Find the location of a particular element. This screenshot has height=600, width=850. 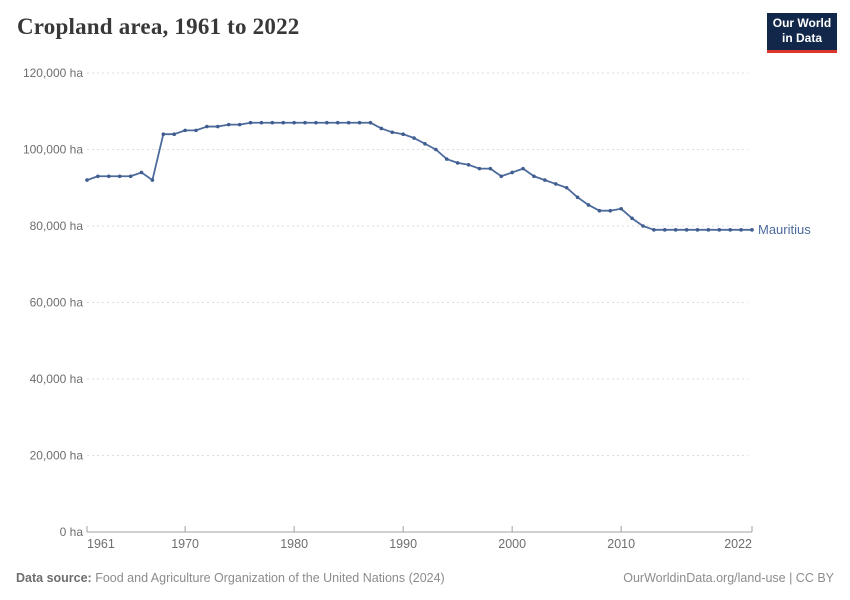

y-axis-tick-label: 0 ha is located at coordinates (72, 532).